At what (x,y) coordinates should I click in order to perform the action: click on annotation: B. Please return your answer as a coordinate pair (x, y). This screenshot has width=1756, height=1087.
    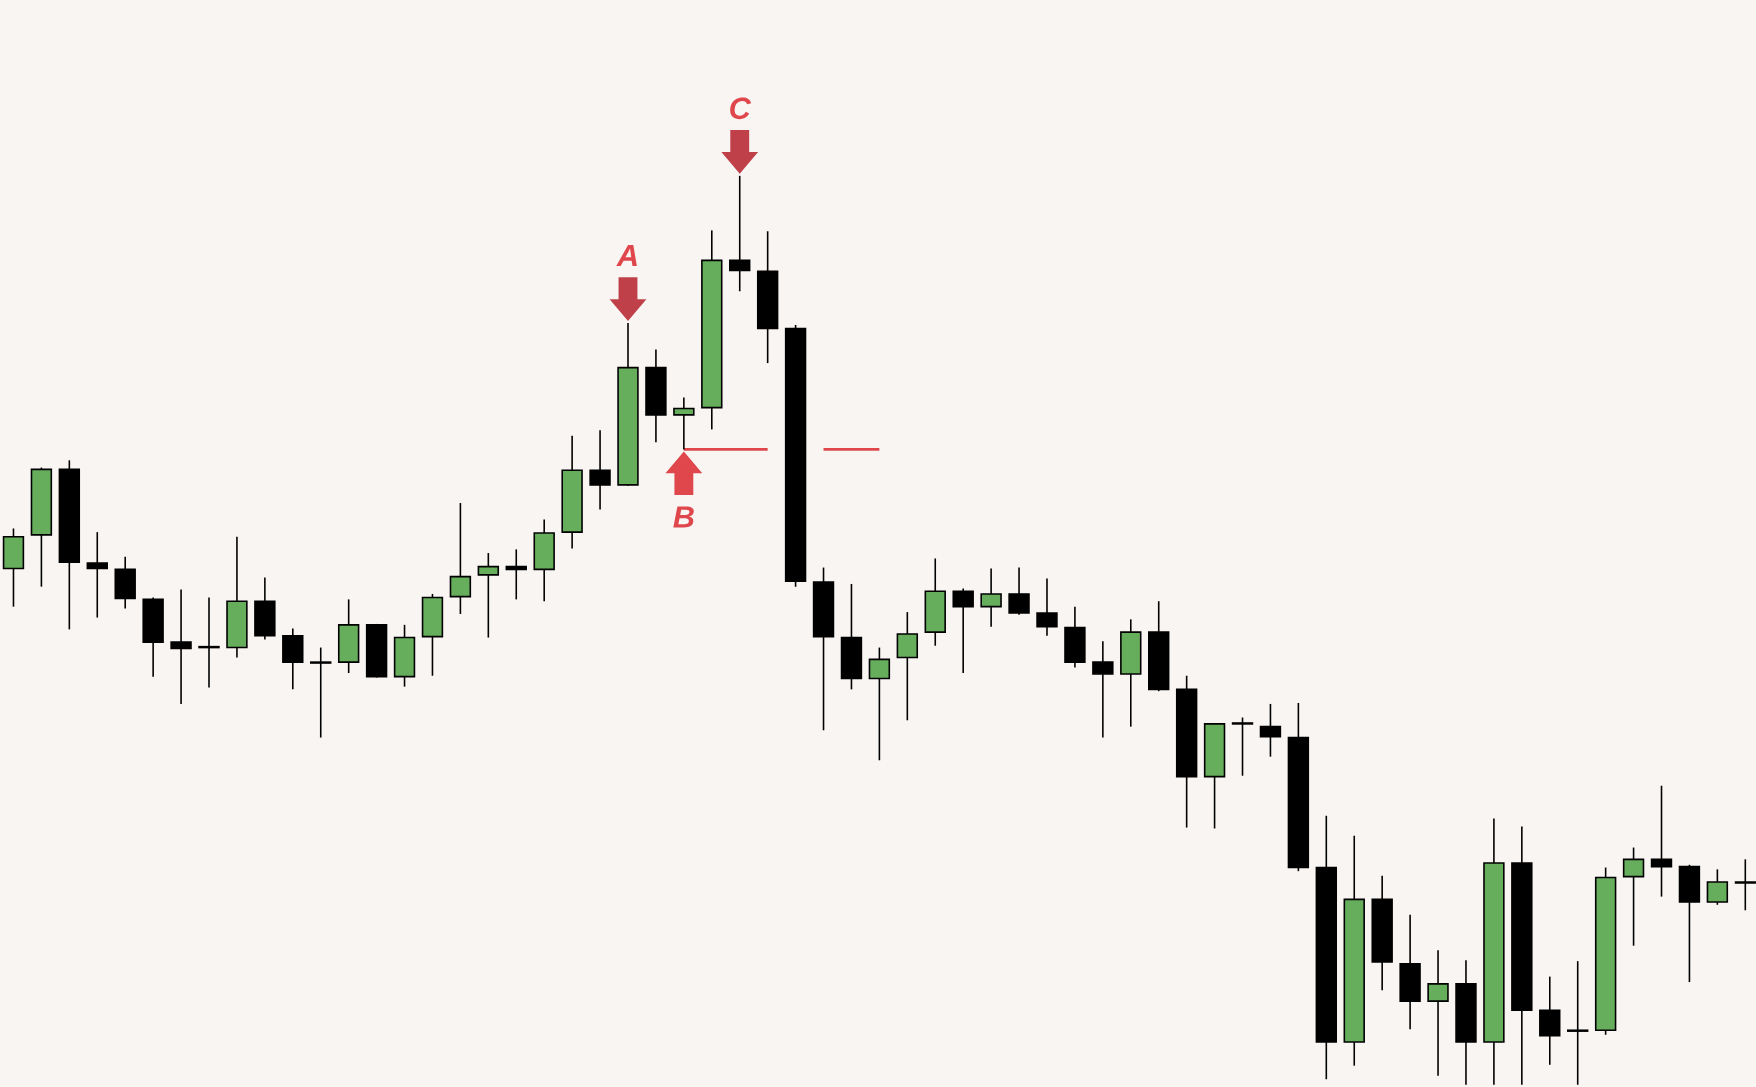
    Looking at the image, I should click on (683, 517).